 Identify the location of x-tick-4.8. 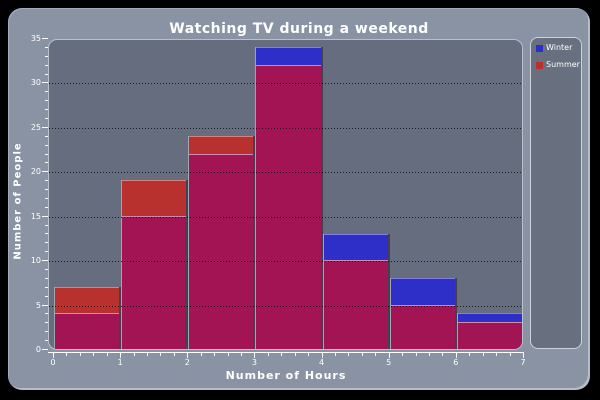
(376, 354).